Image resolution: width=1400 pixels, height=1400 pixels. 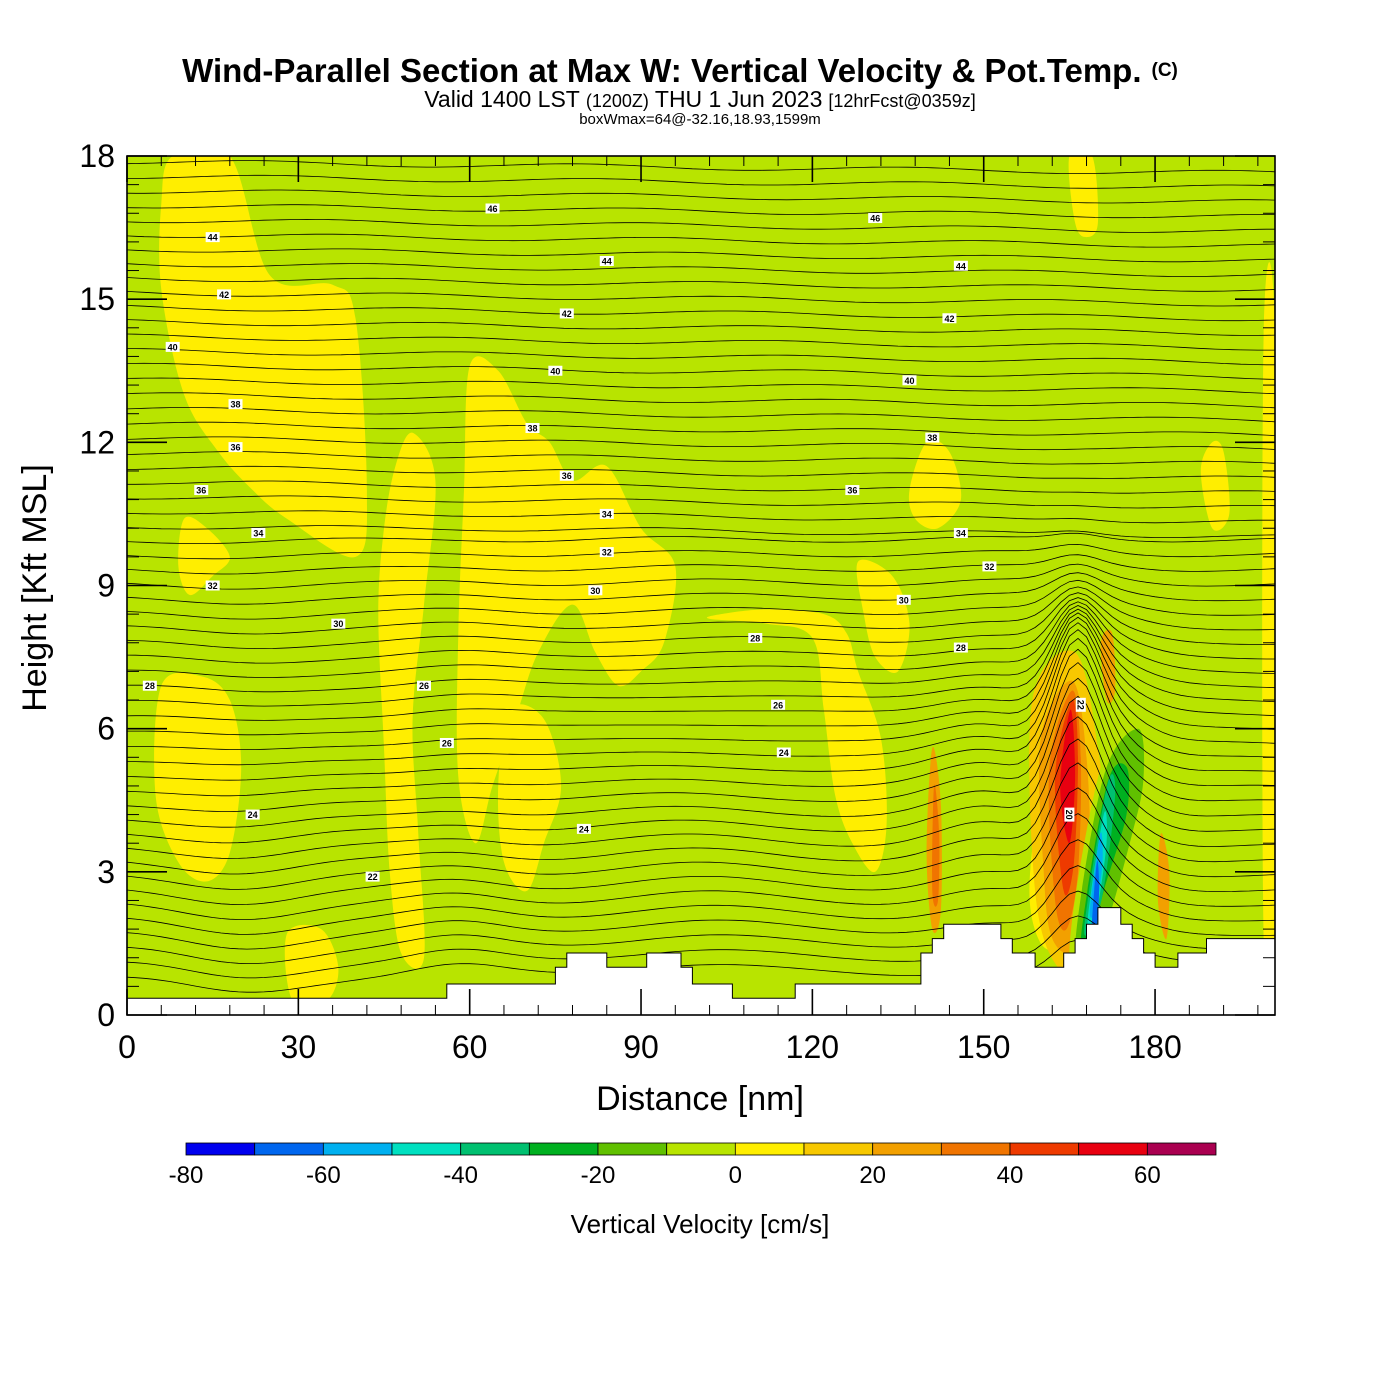 I want to click on y-tick-label: 15, so click(x=97, y=299).